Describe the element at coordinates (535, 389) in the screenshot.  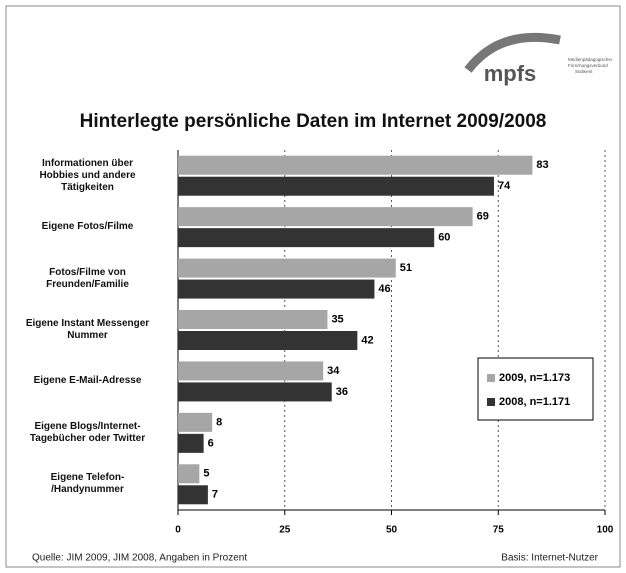
I see `legend-box` at that location.